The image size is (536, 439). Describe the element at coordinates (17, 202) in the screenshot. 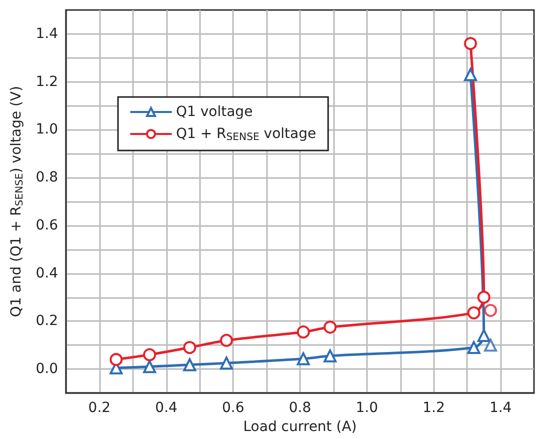

I see `y-axis-title: Q1 and (Q1 + RSENSE) voltage (V)` at that location.